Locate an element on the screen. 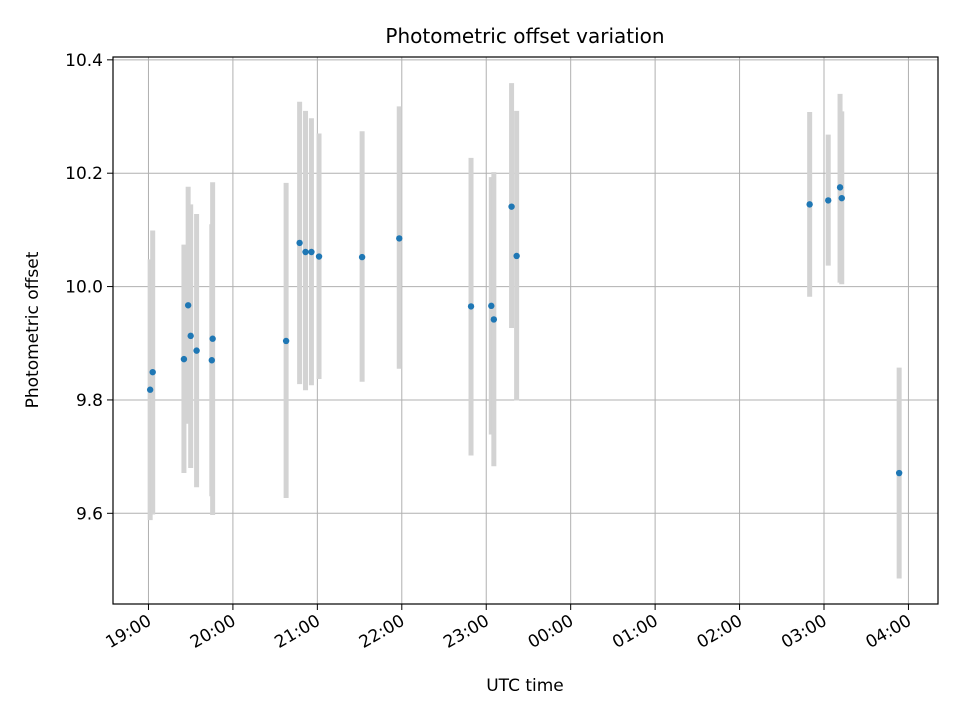  x-axis-label: UTC time is located at coordinates (525, 686).